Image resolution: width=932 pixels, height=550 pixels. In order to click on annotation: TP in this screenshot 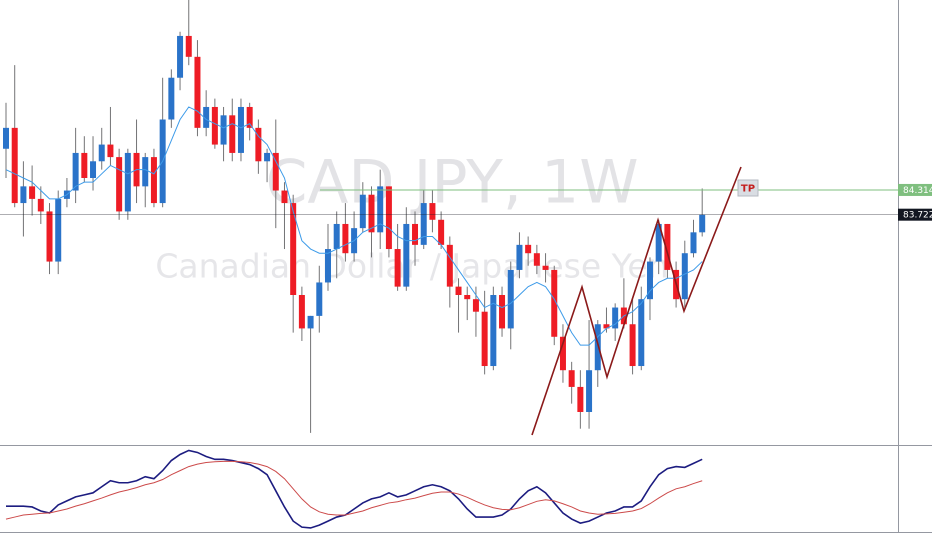, I will do `click(748, 189)`.